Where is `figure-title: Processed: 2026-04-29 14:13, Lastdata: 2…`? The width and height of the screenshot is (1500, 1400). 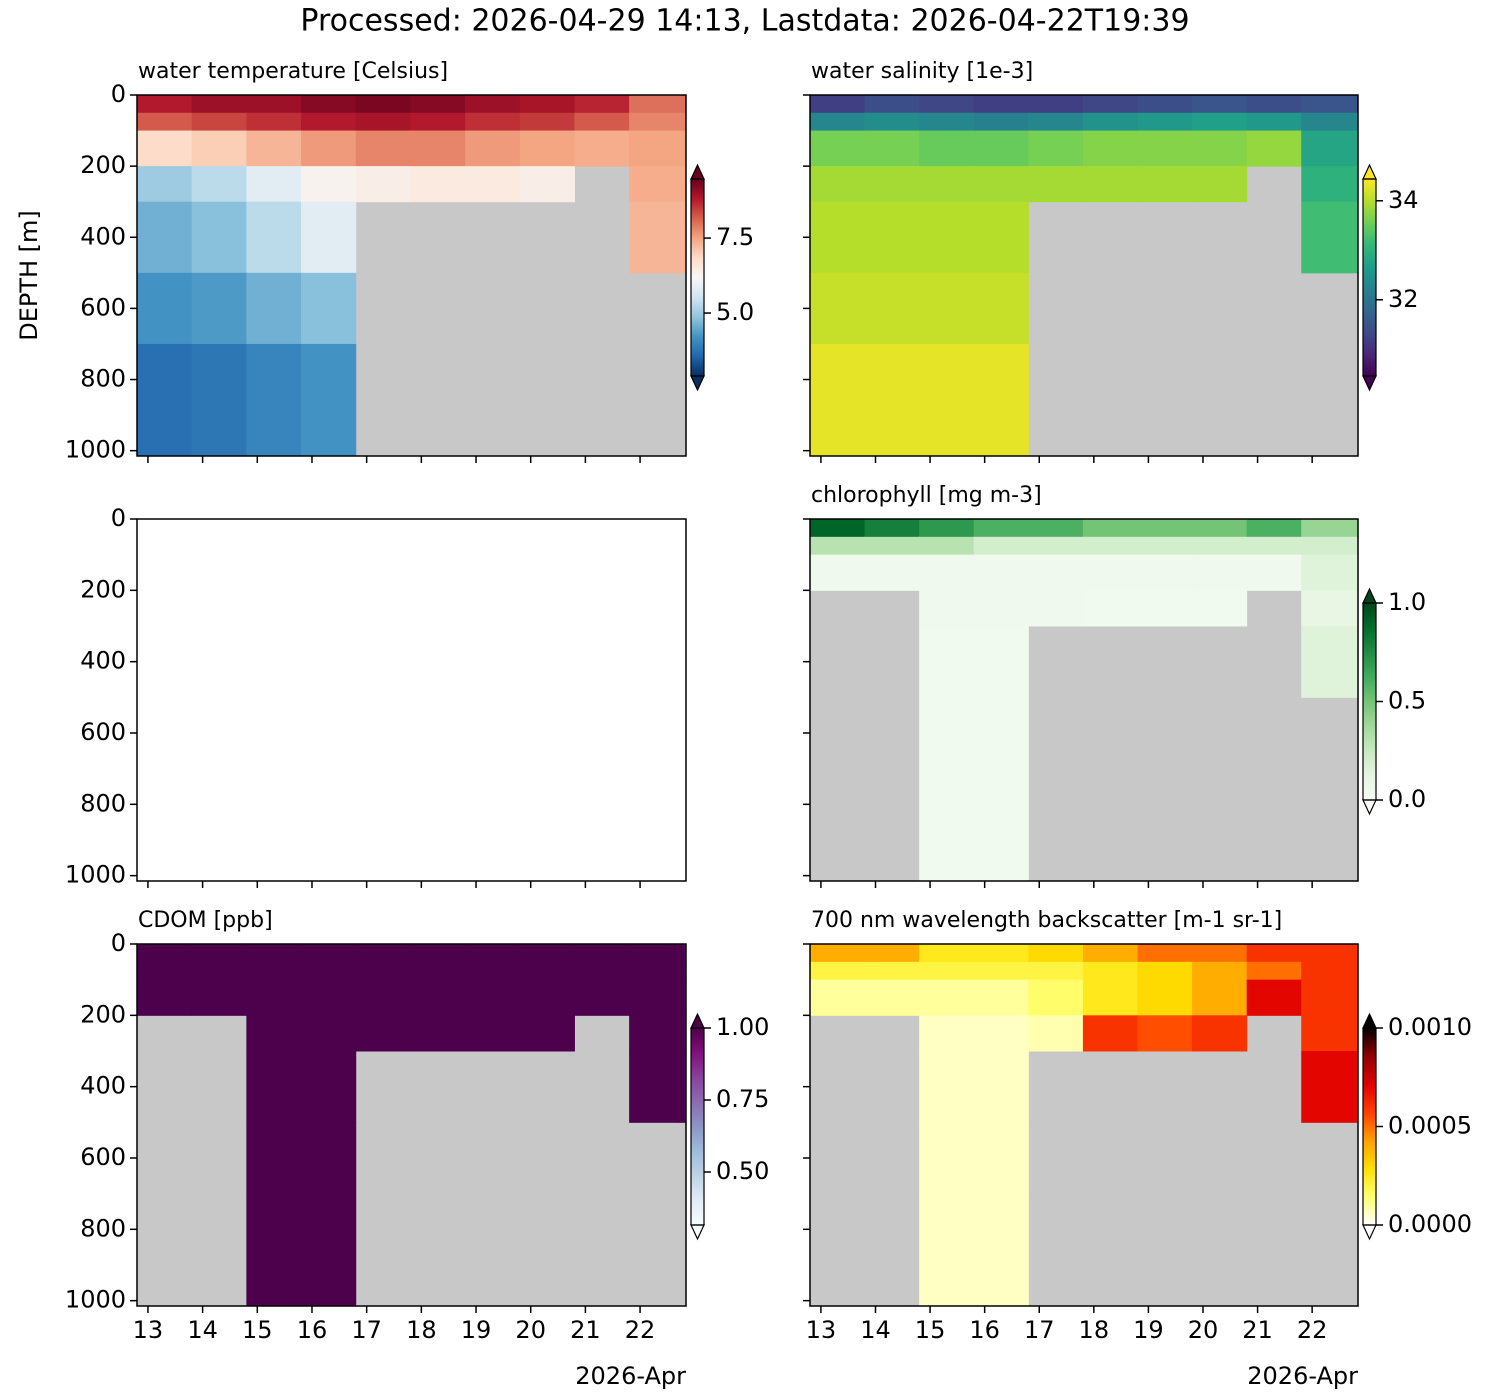 figure-title: Processed: 2026-04-29 14:13, Lastdata: 2… is located at coordinates (744, 21).